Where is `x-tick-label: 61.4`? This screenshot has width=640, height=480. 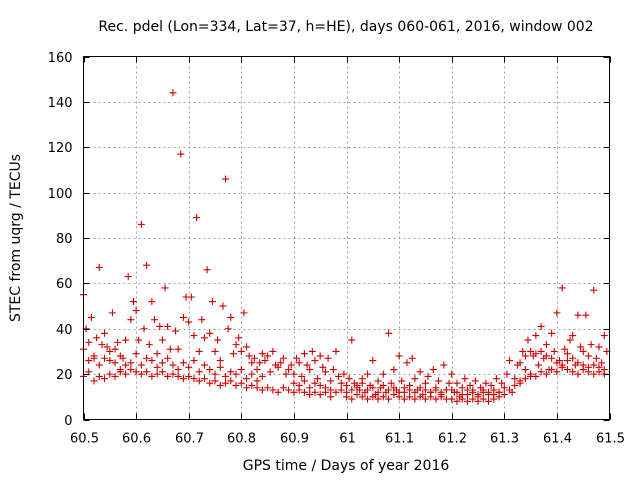
x-tick-label: 61.4 is located at coordinates (557, 439).